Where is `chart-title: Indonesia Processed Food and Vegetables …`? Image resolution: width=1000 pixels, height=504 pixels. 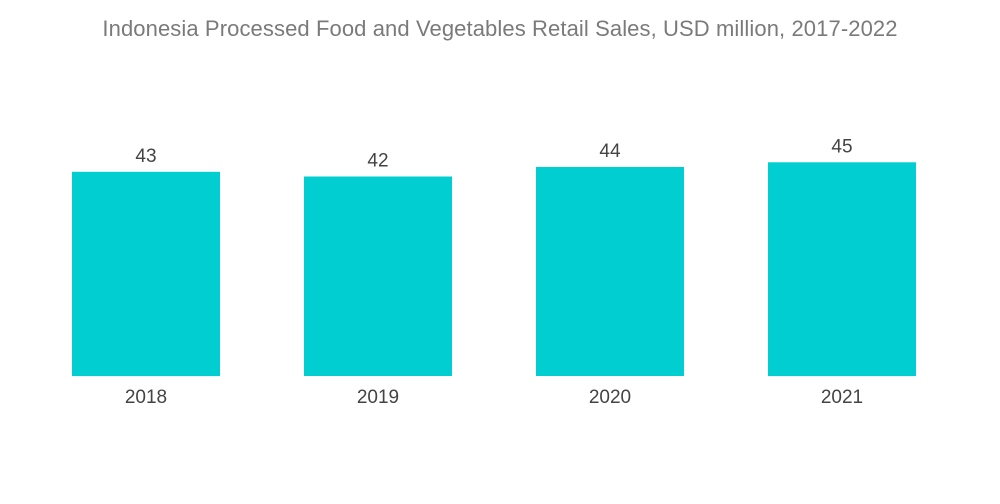 chart-title: Indonesia Processed Food and Vegetables … is located at coordinates (500, 28).